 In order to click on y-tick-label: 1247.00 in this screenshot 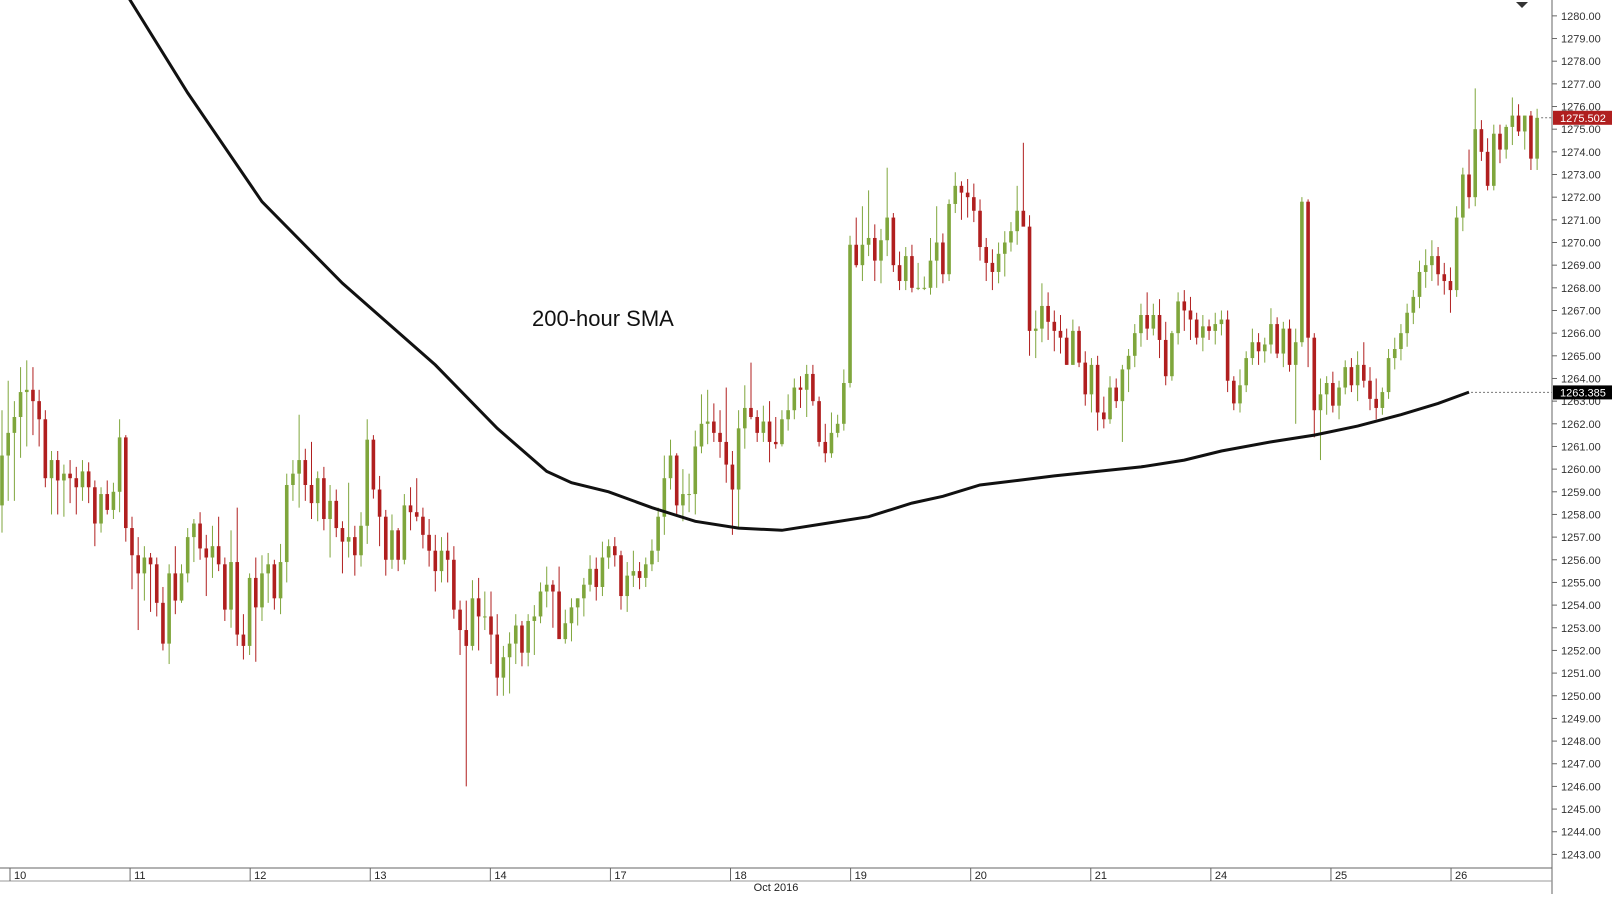, I will do `click(1581, 765)`.